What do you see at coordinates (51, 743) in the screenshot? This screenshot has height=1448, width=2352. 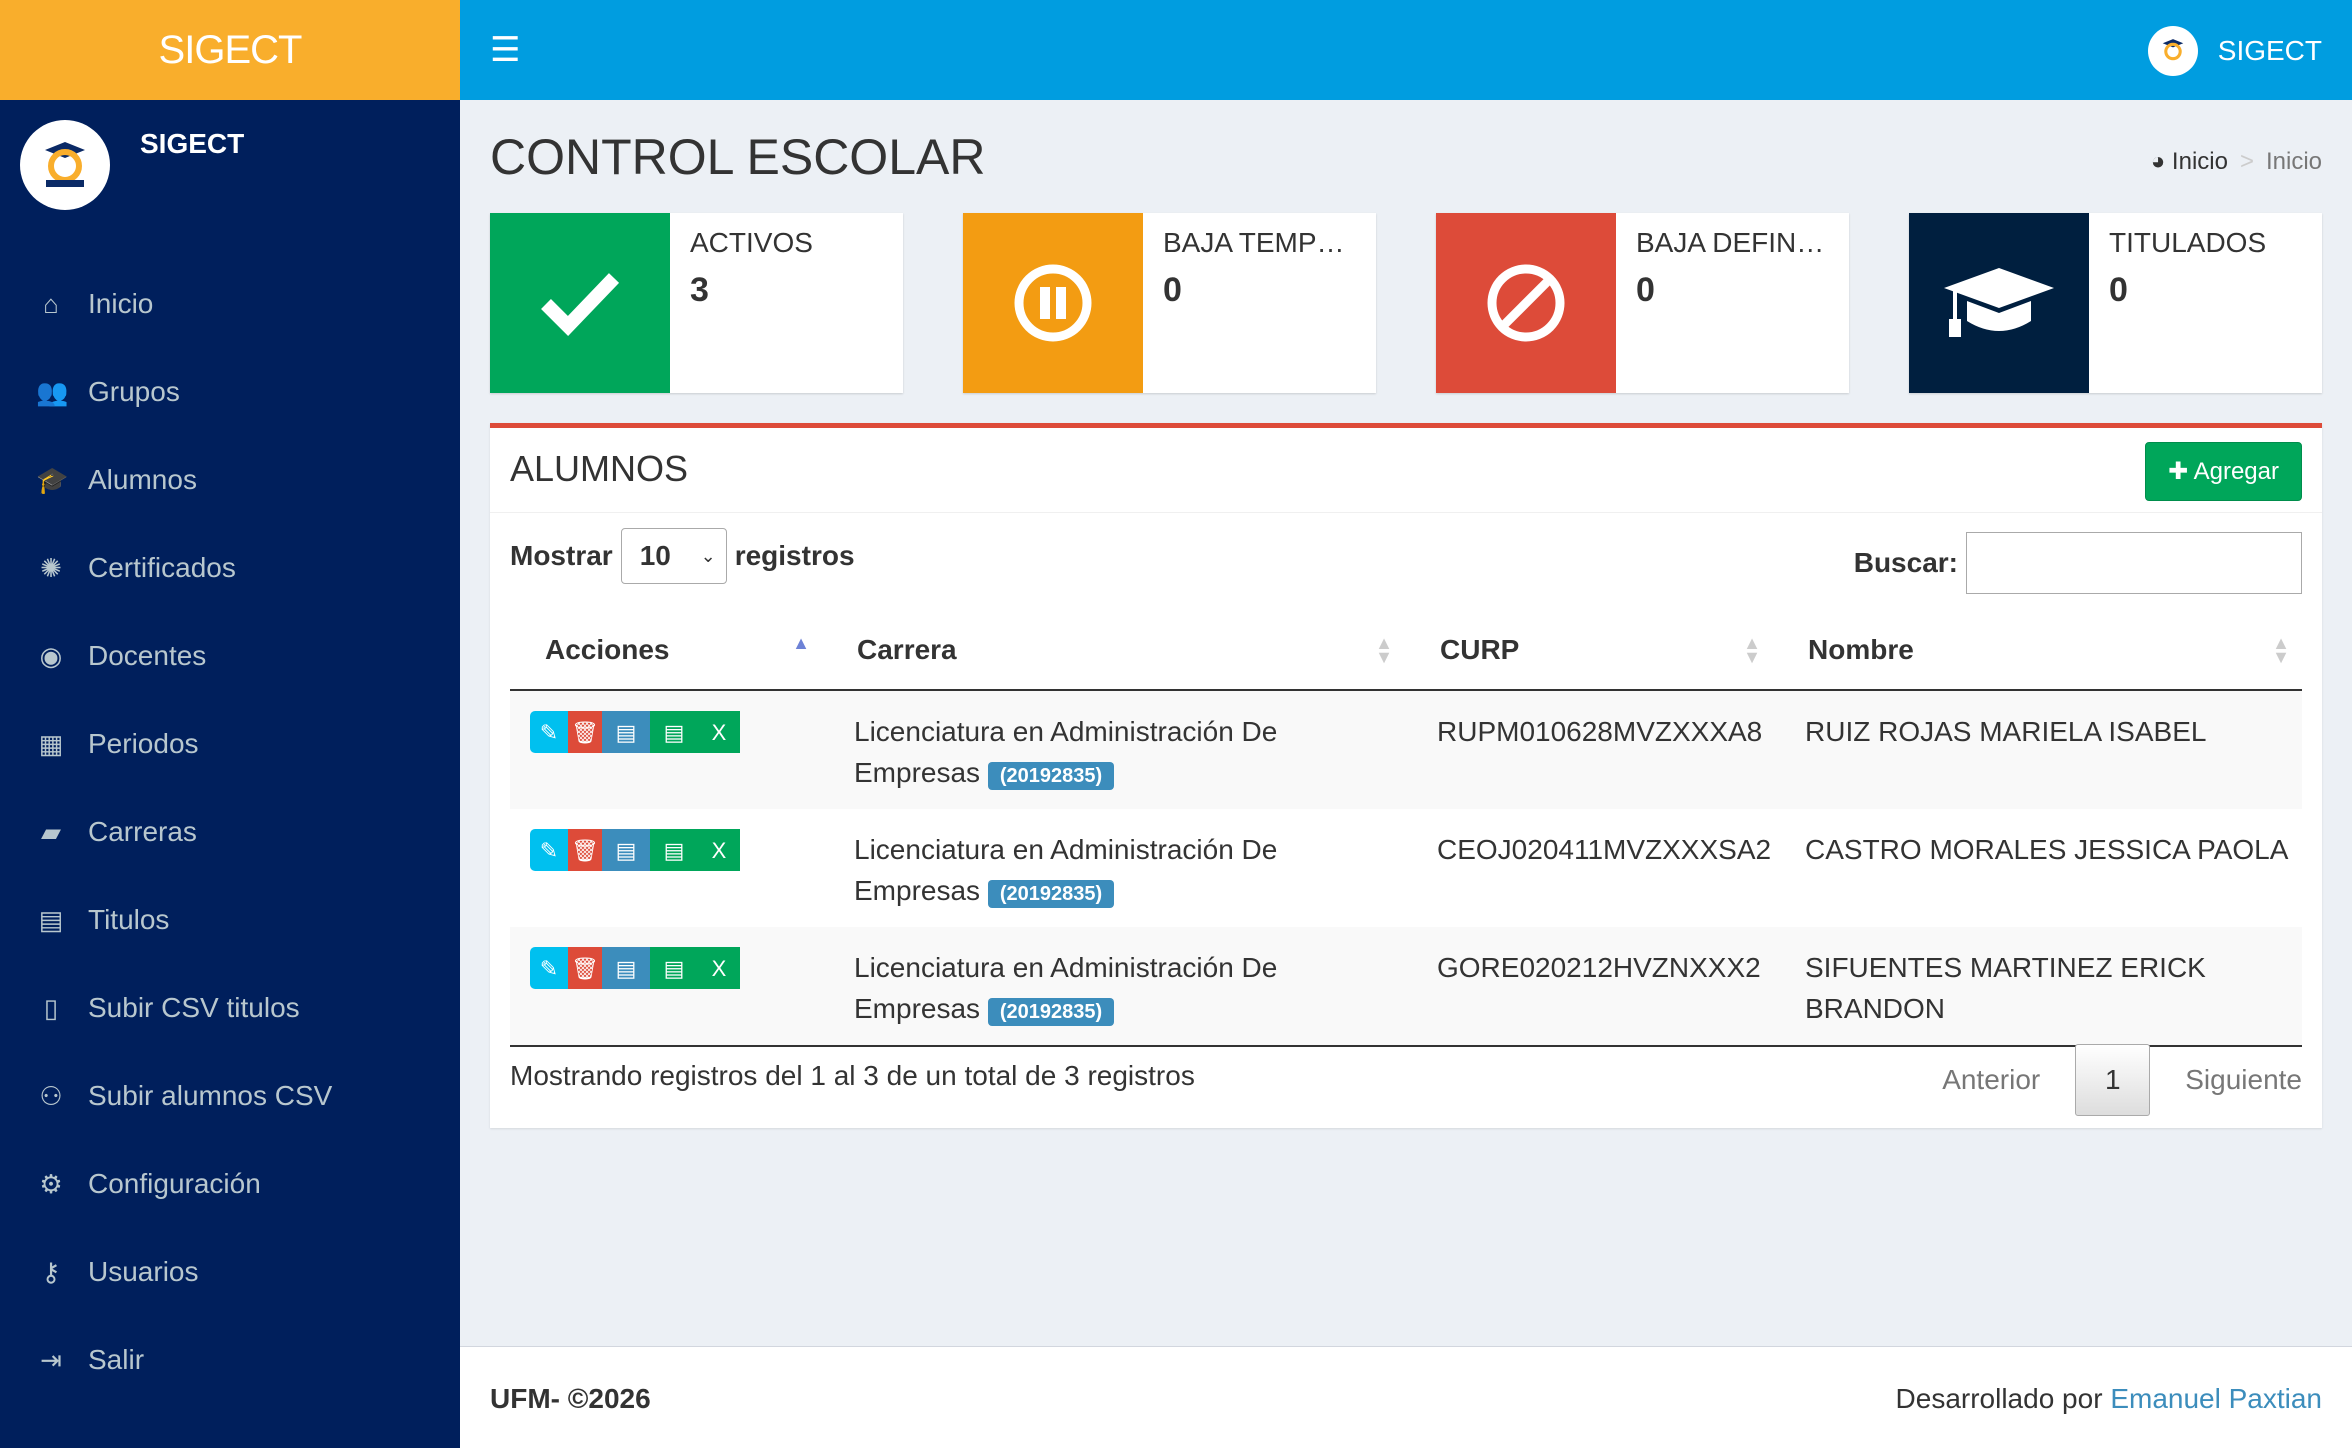 I see `calendar-icon: ▦` at bounding box center [51, 743].